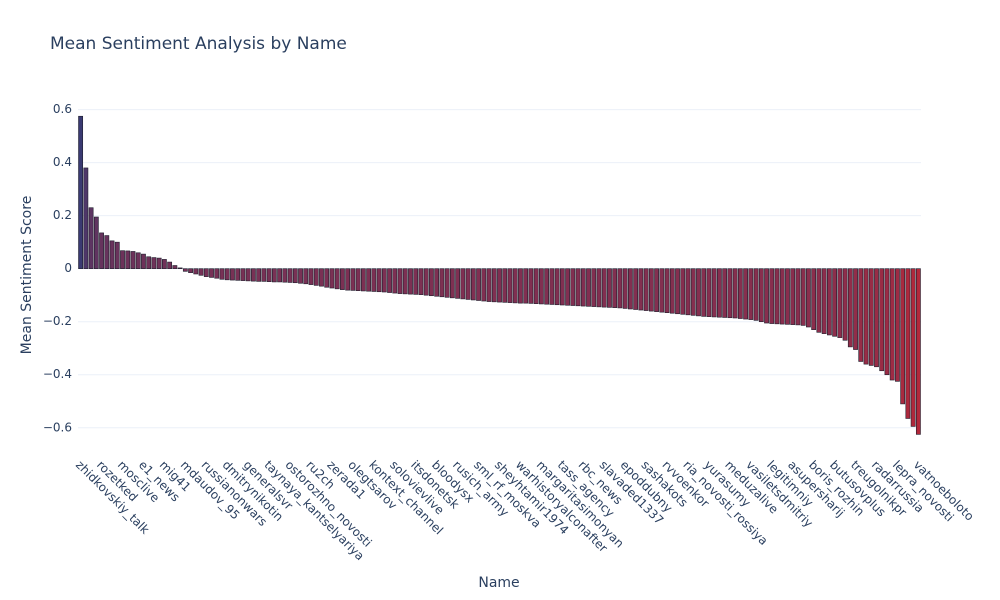 The image size is (1000, 600). Describe the element at coordinates (68, 268) in the screenshot. I see `y-tick-label: 0` at that location.